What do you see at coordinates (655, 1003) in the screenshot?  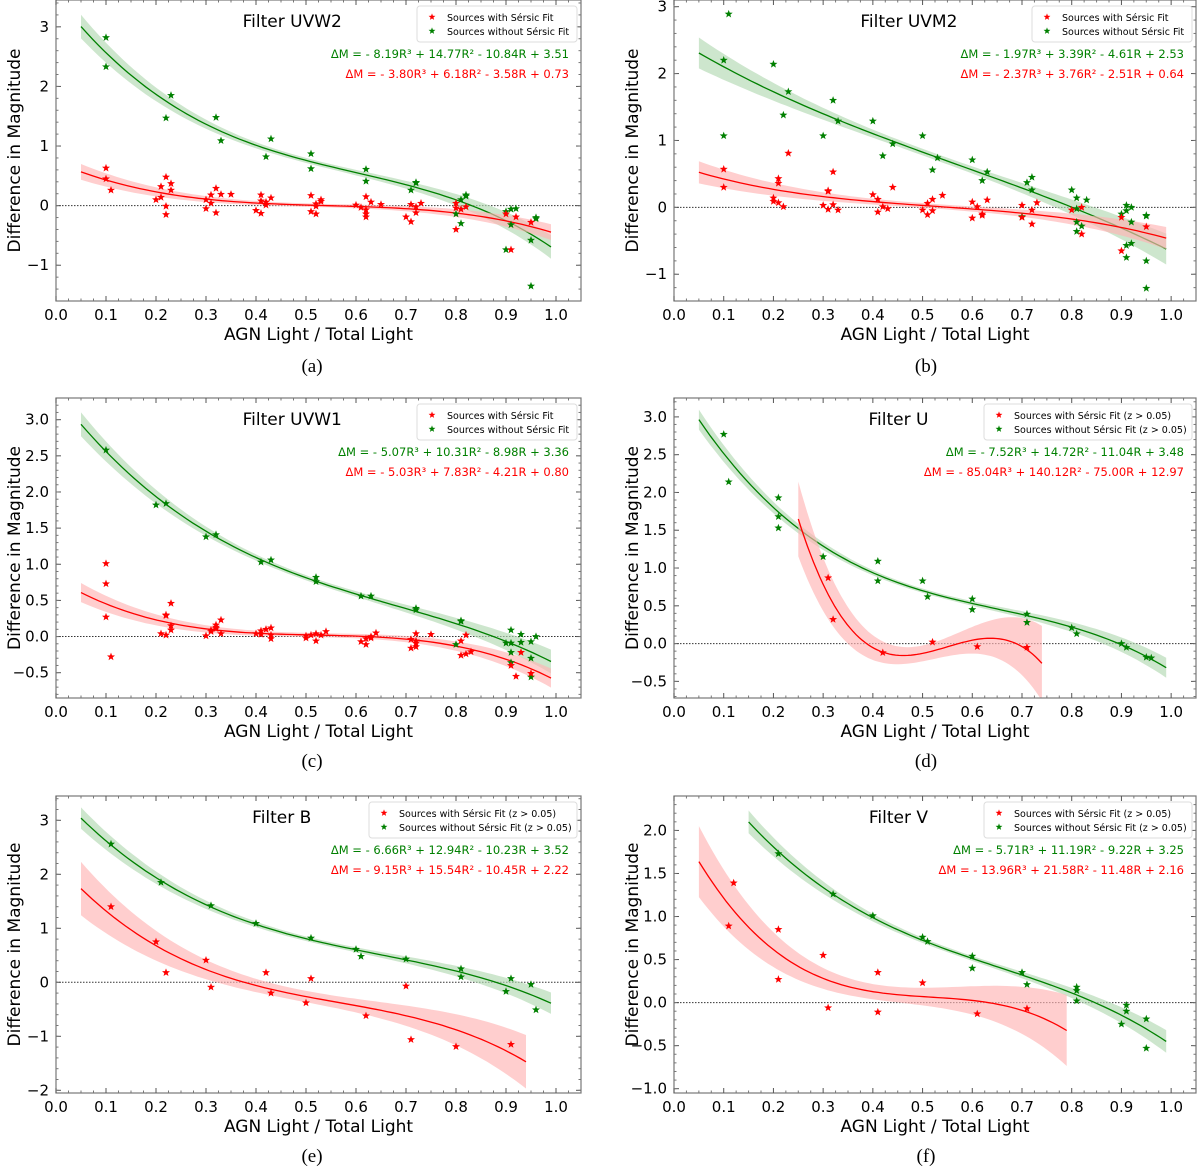 I see `y-tick-label: 0.0` at bounding box center [655, 1003].